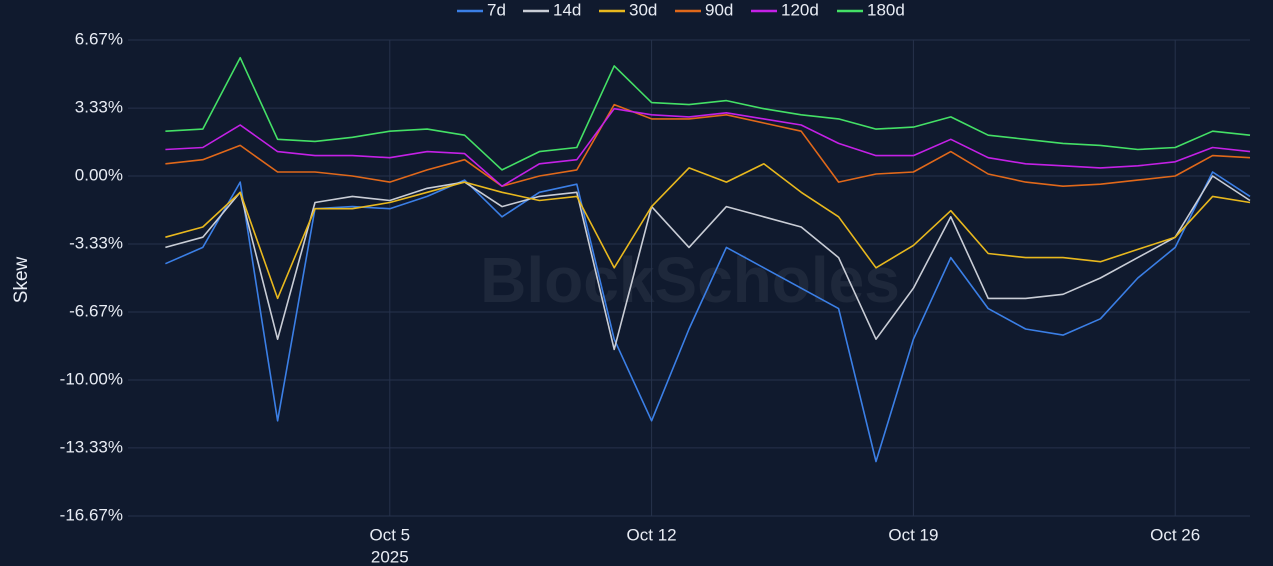 This screenshot has height=566, width=1273. I want to click on legend-label: 14d, so click(567, 9).